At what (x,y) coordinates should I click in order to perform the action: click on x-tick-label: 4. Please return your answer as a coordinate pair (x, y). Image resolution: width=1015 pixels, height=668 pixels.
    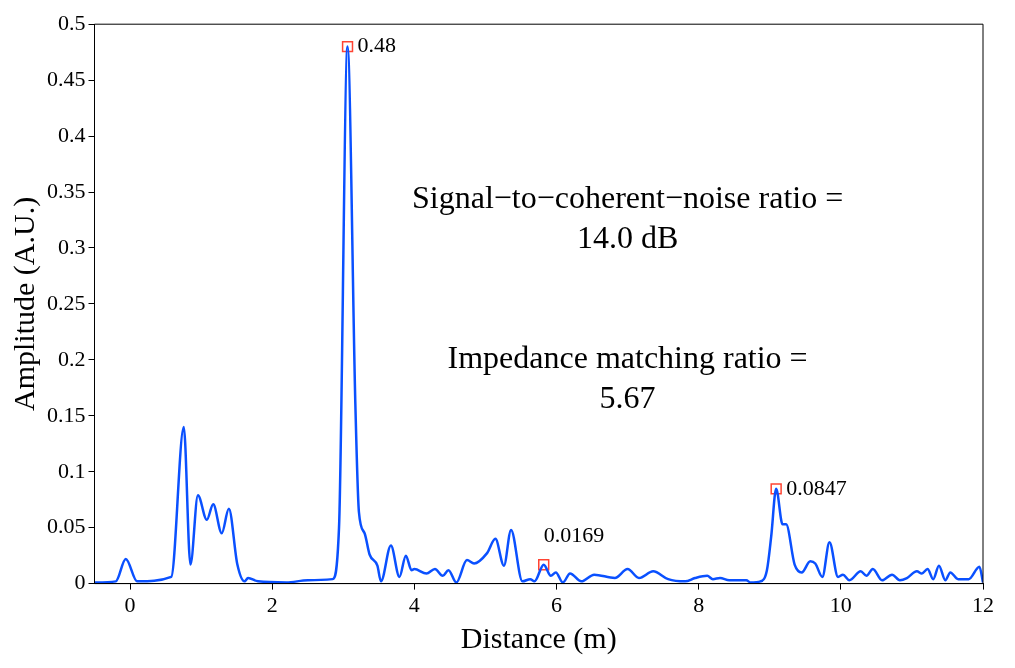
    Looking at the image, I should click on (414, 604).